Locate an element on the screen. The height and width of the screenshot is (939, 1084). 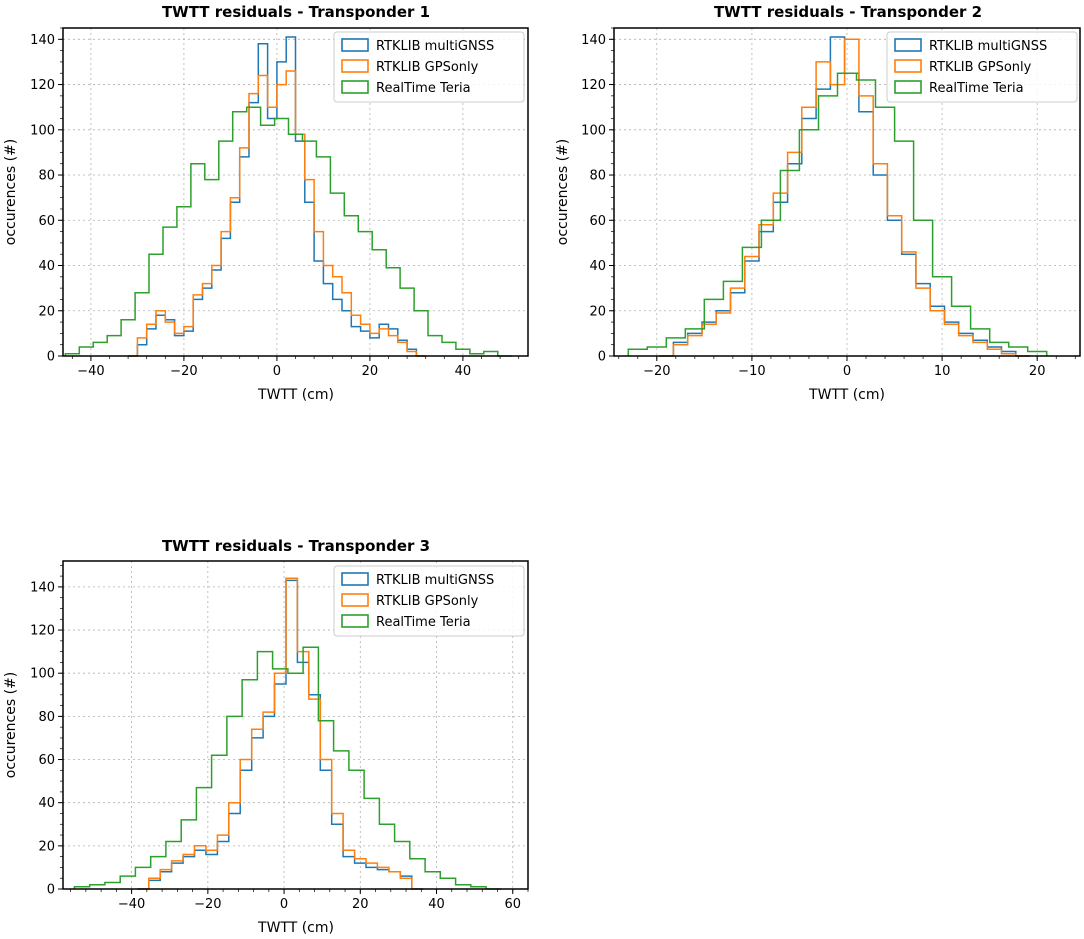
x-tick-label: −10 is located at coordinates (751, 371).